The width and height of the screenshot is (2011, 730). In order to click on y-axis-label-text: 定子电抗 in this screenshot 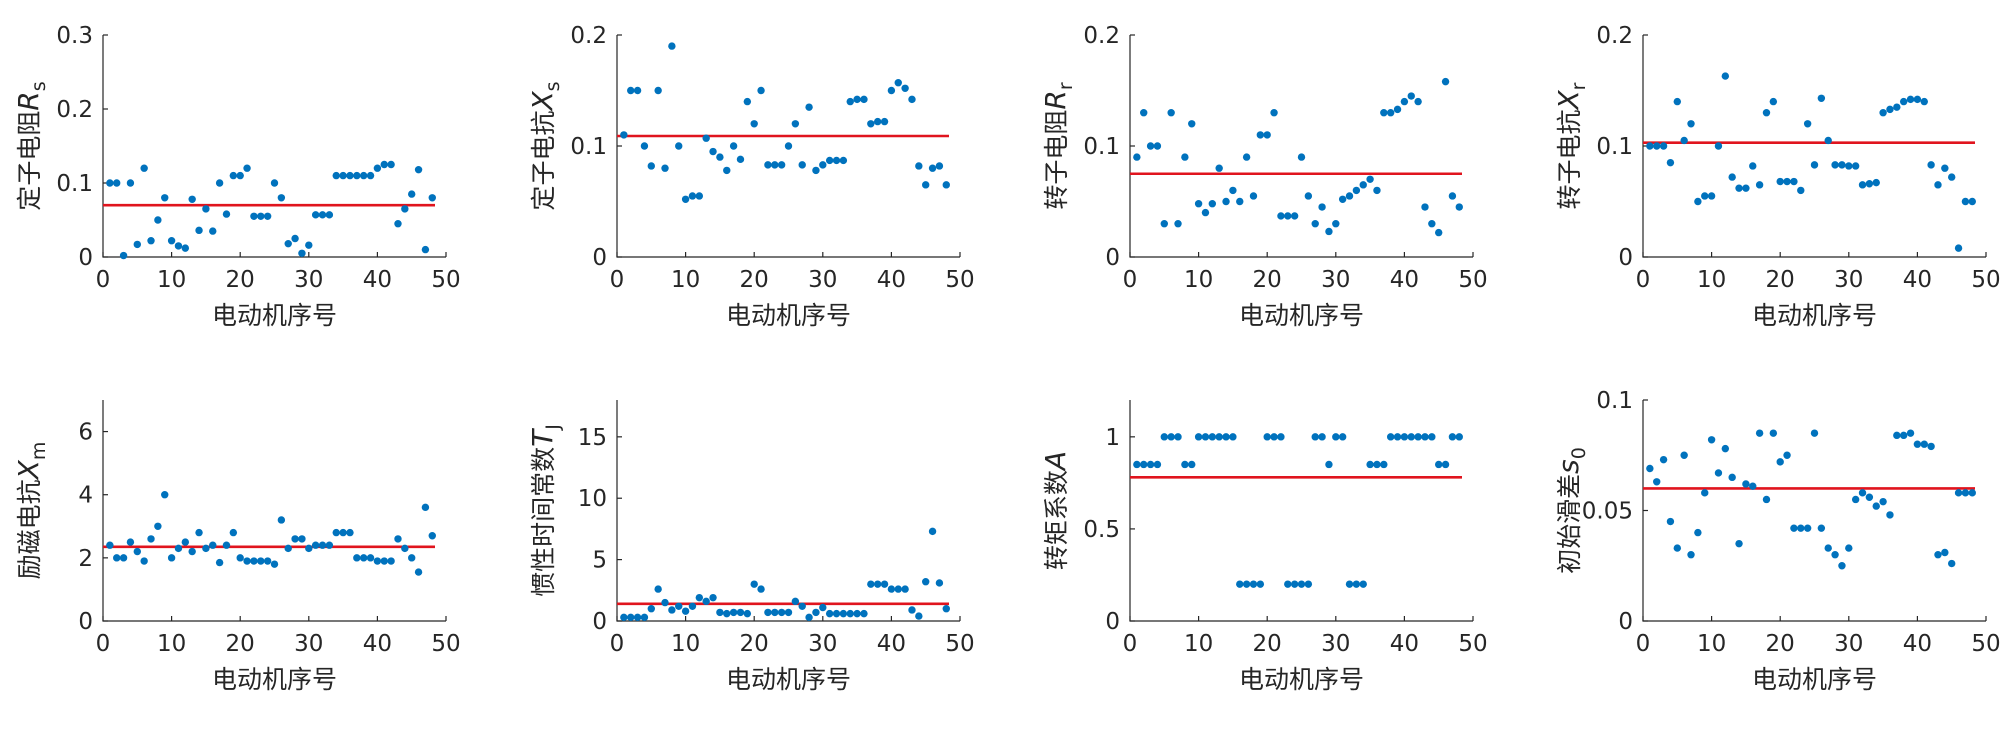, I will do `click(543, 161)`.